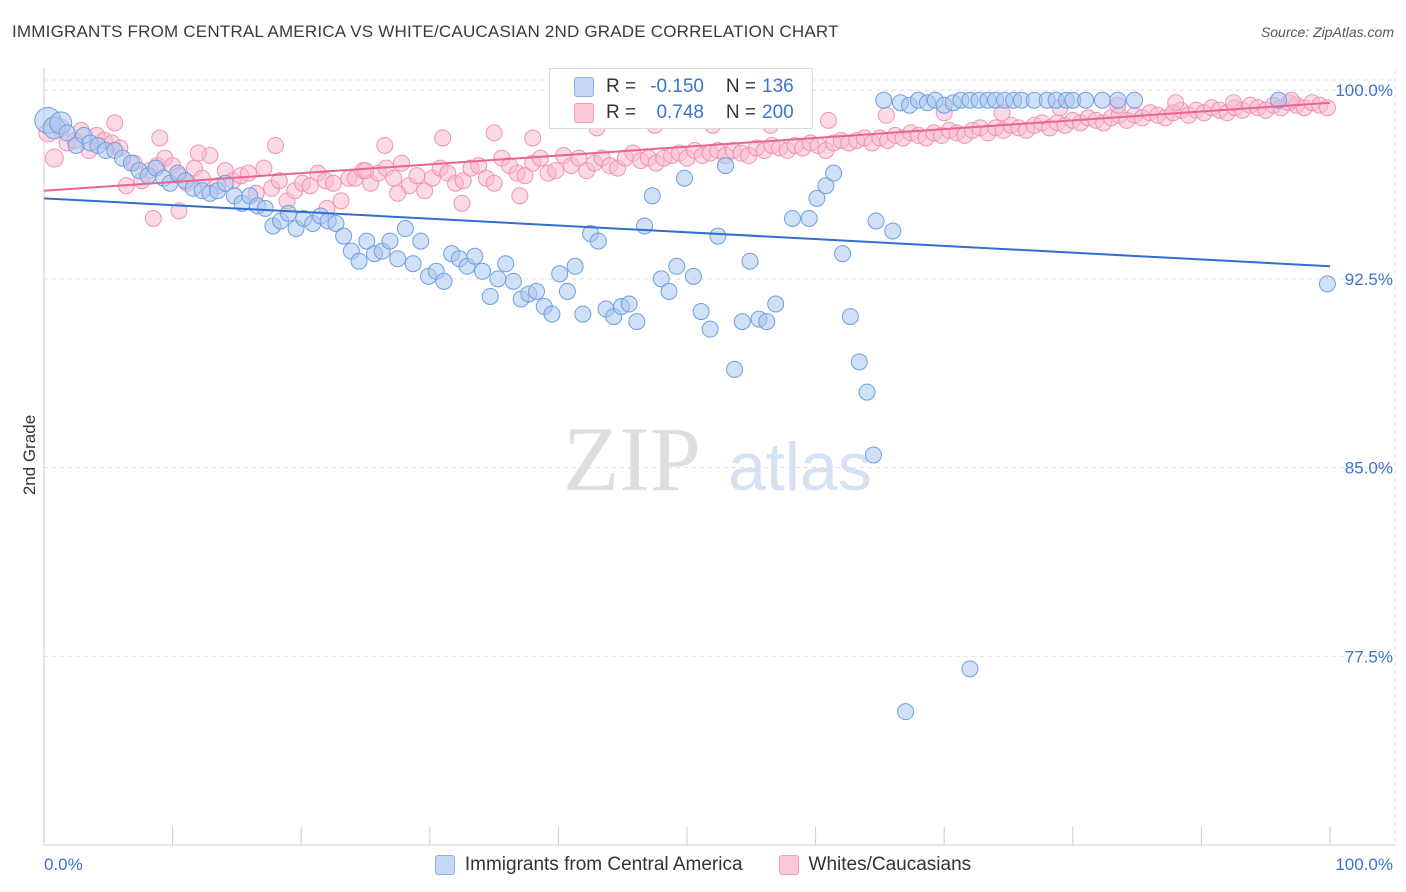  Describe the element at coordinates (778, 86) in the screenshot. I see `n-value: 136` at that location.